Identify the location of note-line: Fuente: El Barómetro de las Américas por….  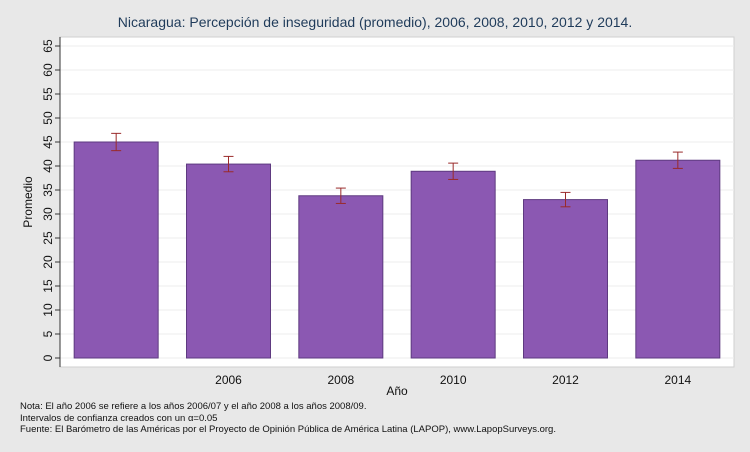
(288, 429).